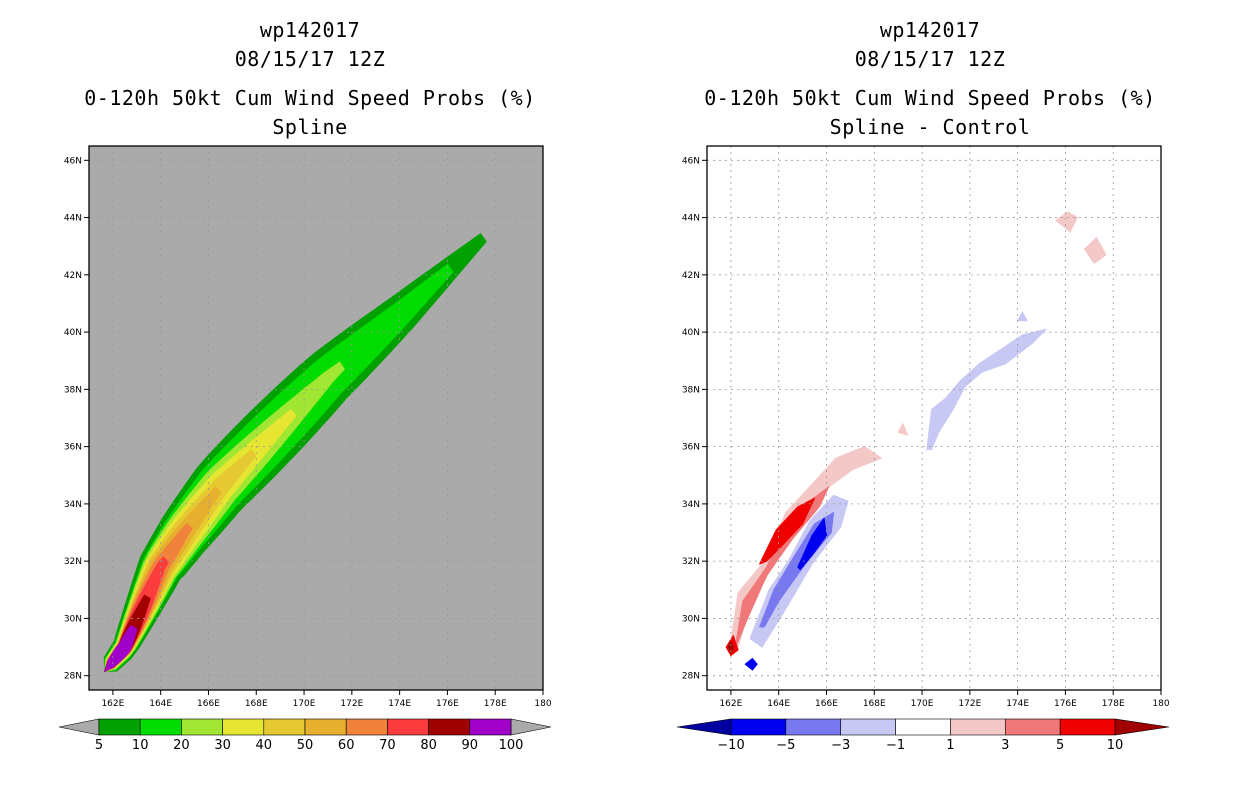 This screenshot has height=800, width=1236. What do you see at coordinates (264, 745) in the screenshot?
I see `colorbar-label: 40` at bounding box center [264, 745].